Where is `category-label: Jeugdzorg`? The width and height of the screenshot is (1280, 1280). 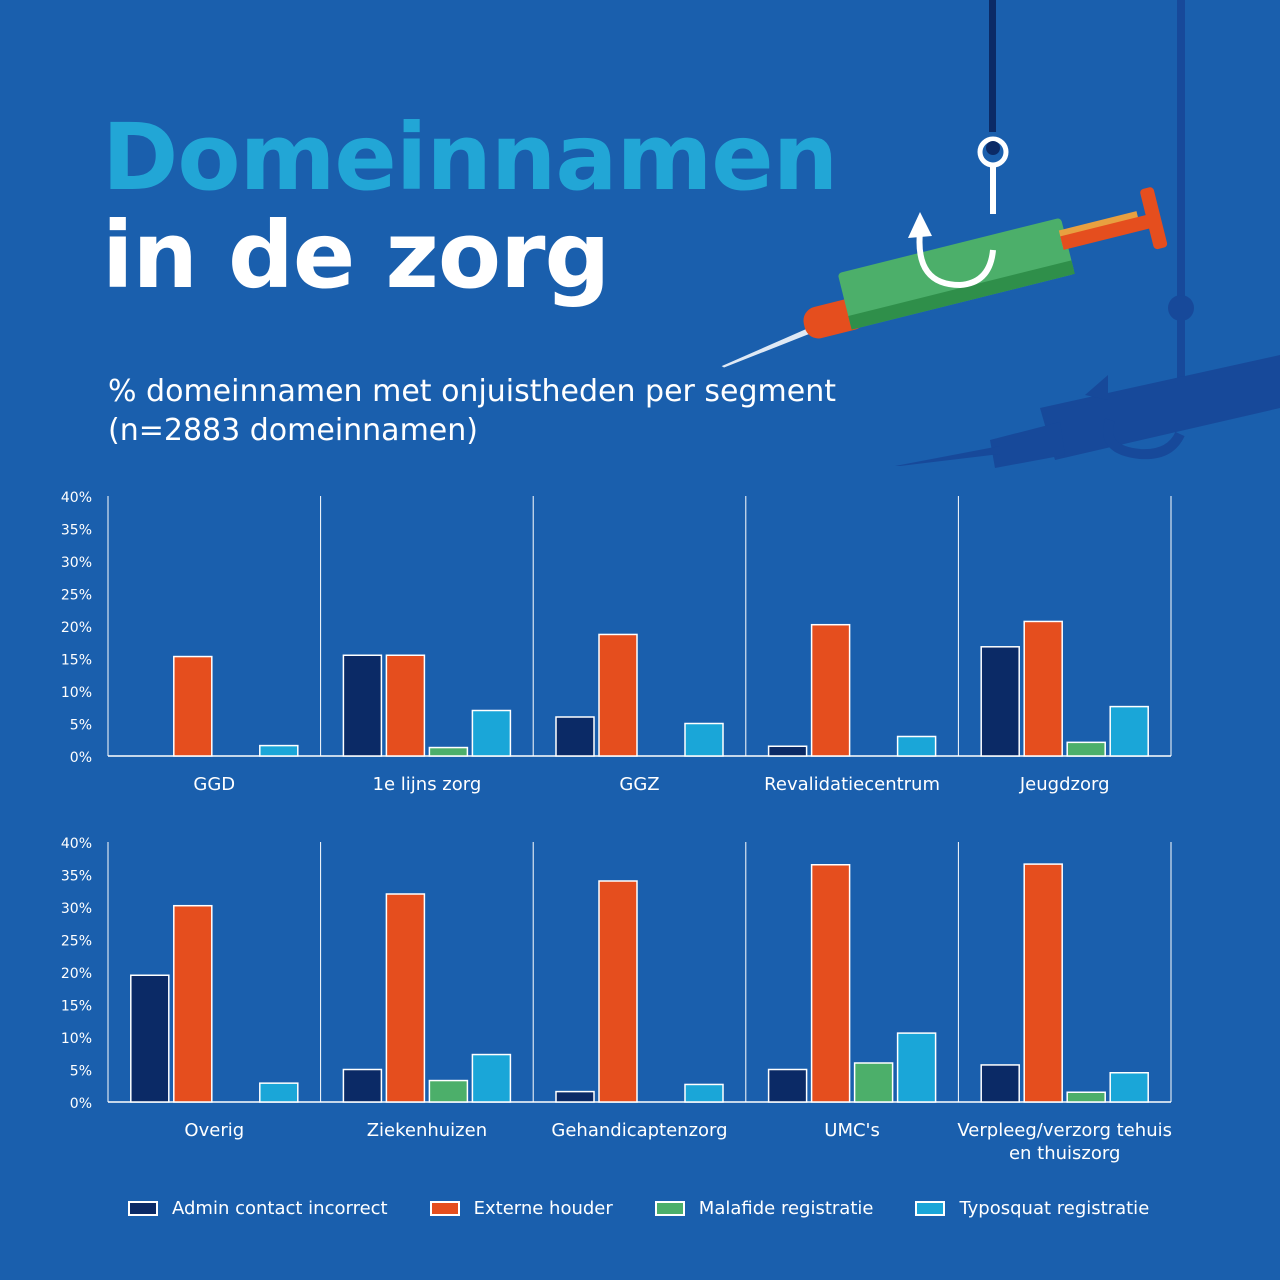
category-label: Jeugdzorg is located at coordinates (1064, 784).